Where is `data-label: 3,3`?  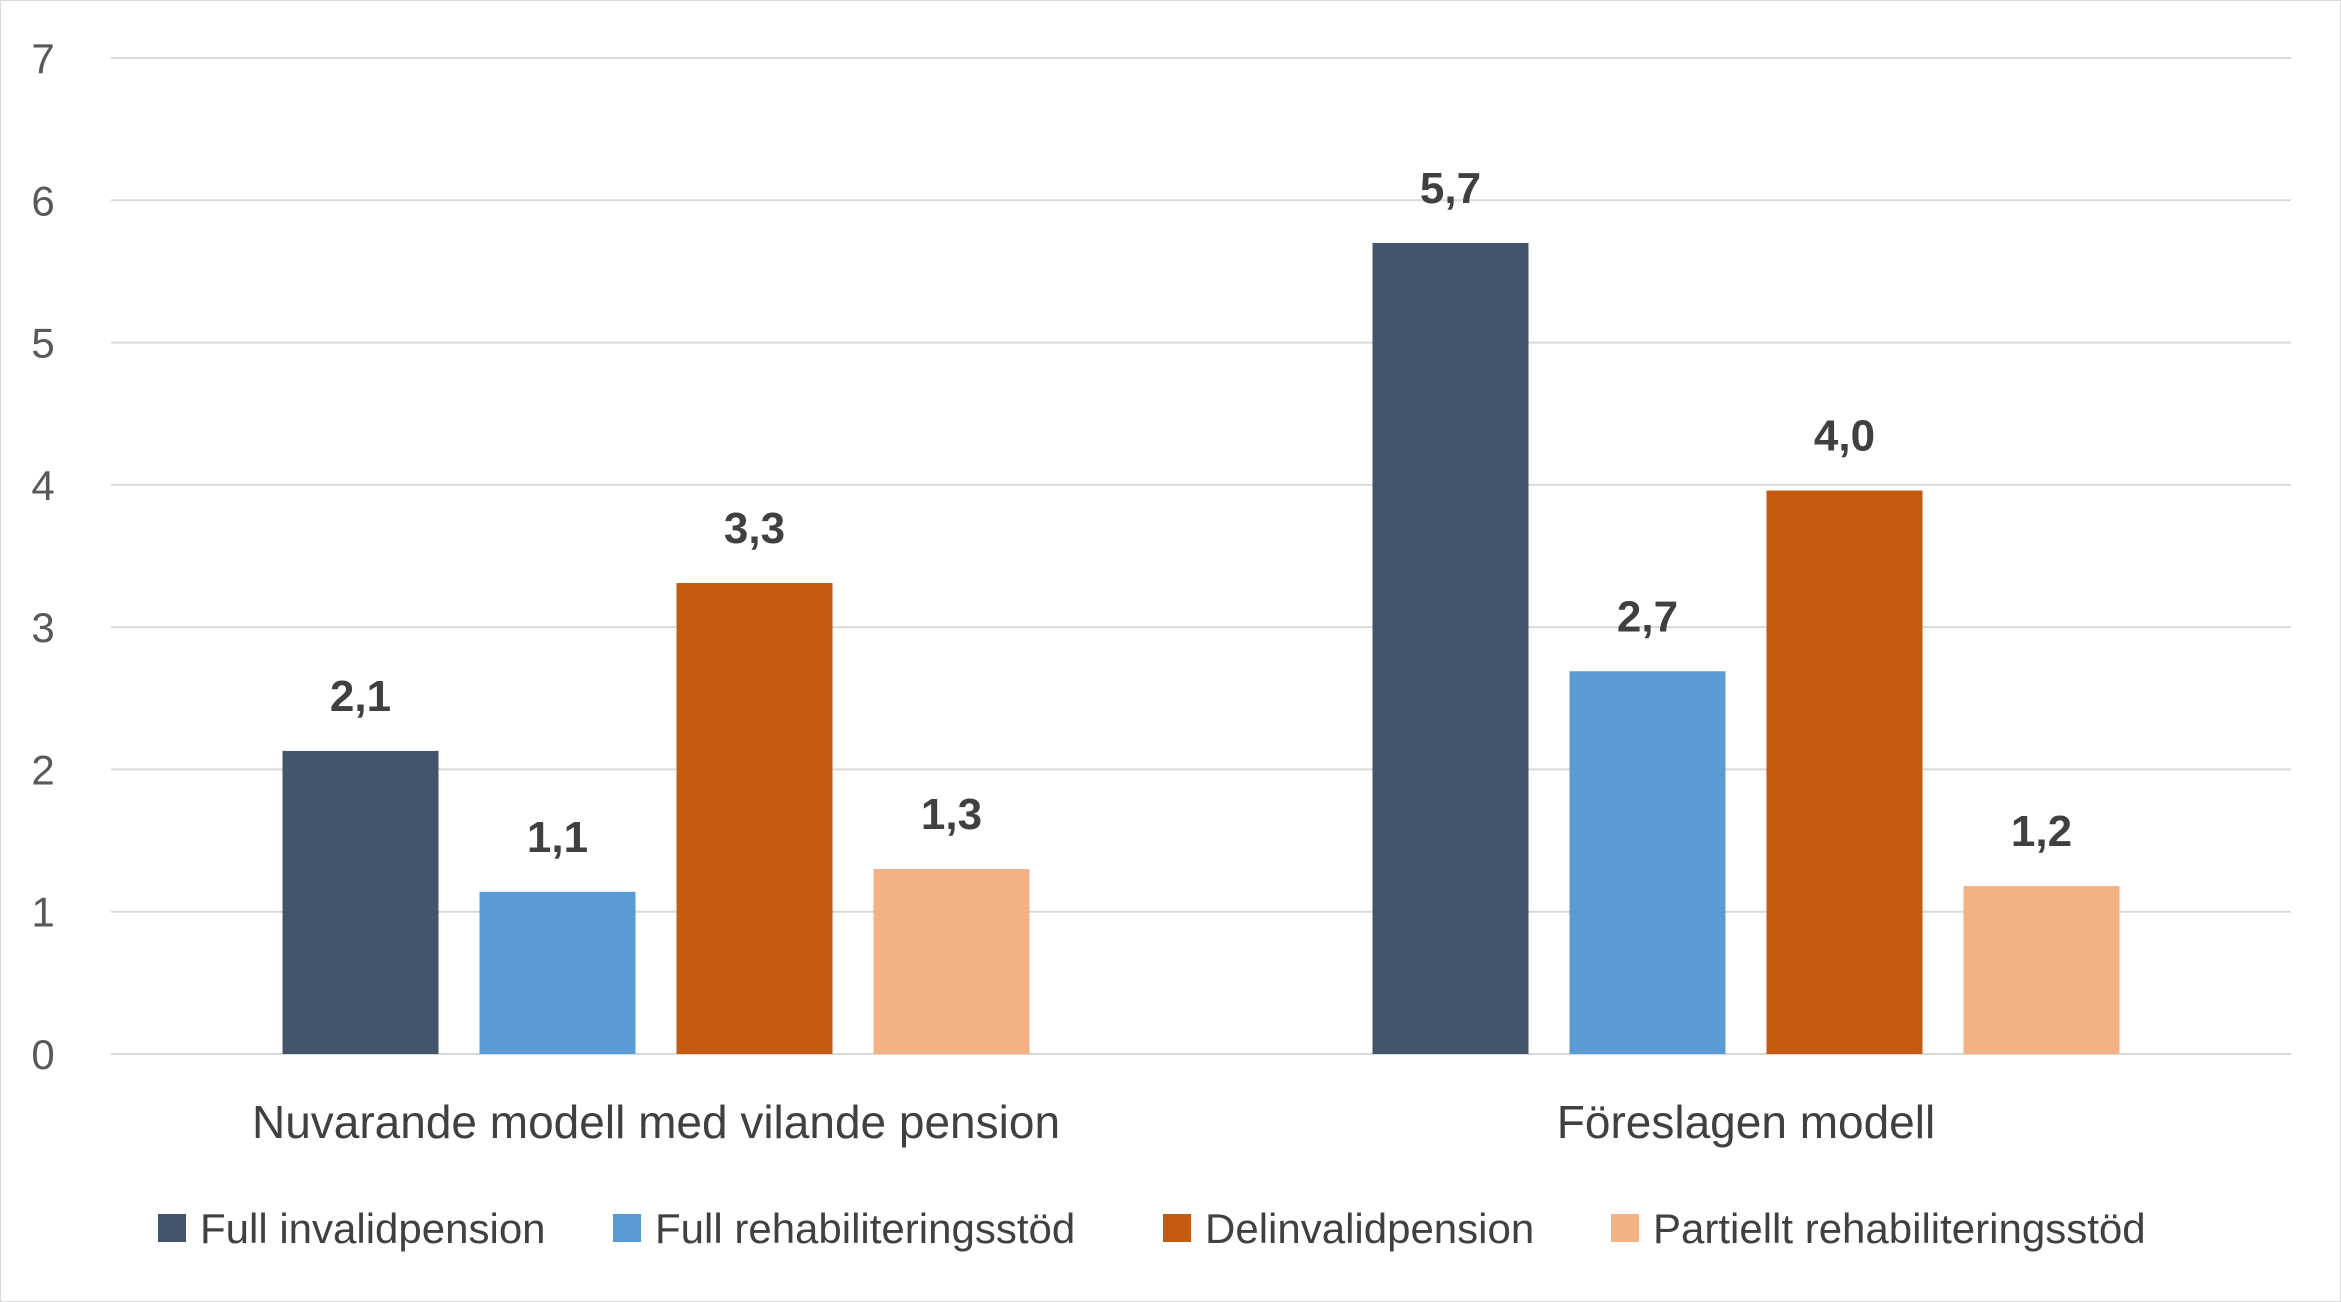
data-label: 3,3 is located at coordinates (754, 528).